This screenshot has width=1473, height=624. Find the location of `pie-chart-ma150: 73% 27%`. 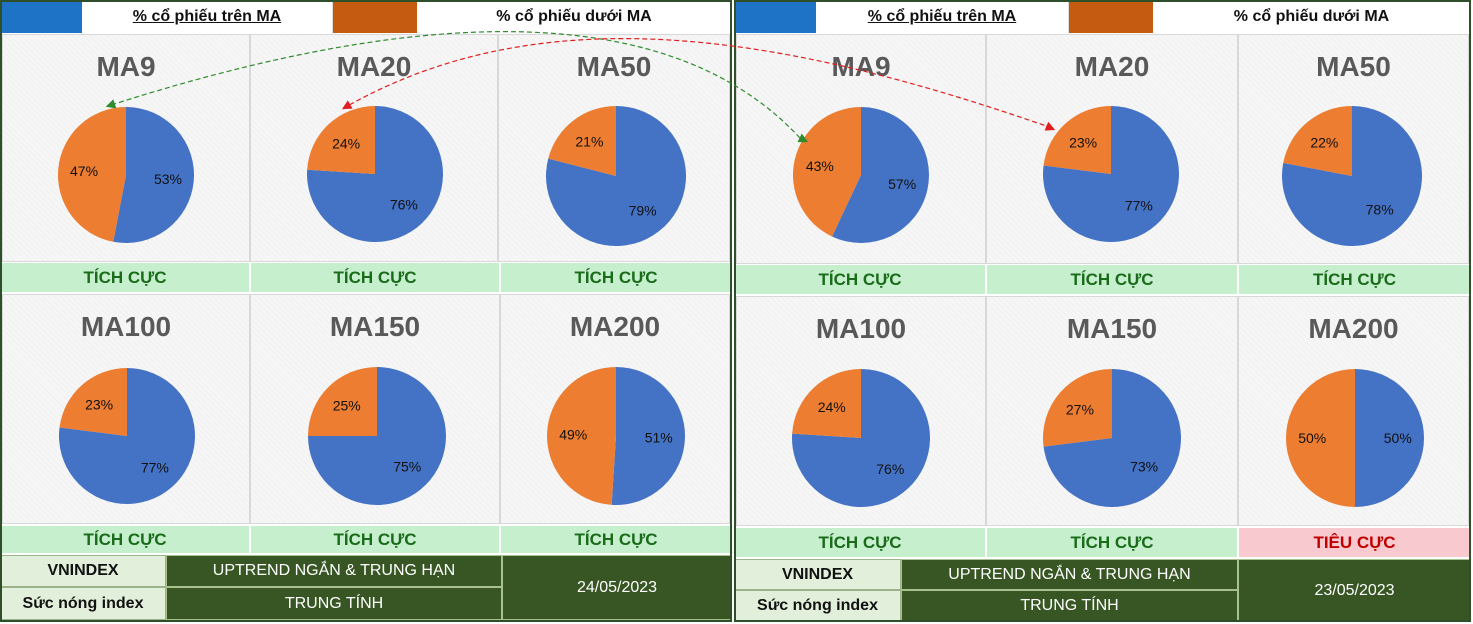

pie-chart-ma150: 73% 27% is located at coordinates (1112, 438).